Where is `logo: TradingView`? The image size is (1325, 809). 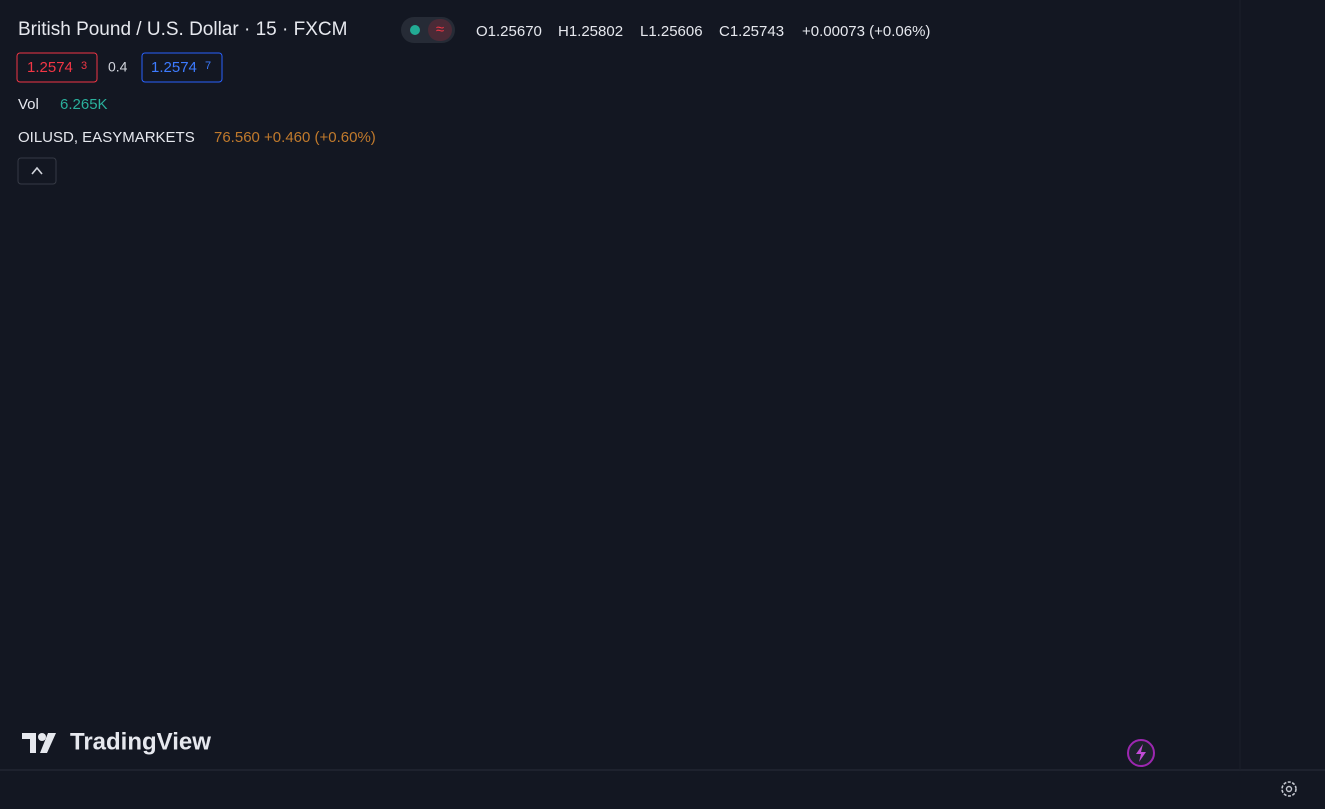
logo: TradingView is located at coordinates (116, 741).